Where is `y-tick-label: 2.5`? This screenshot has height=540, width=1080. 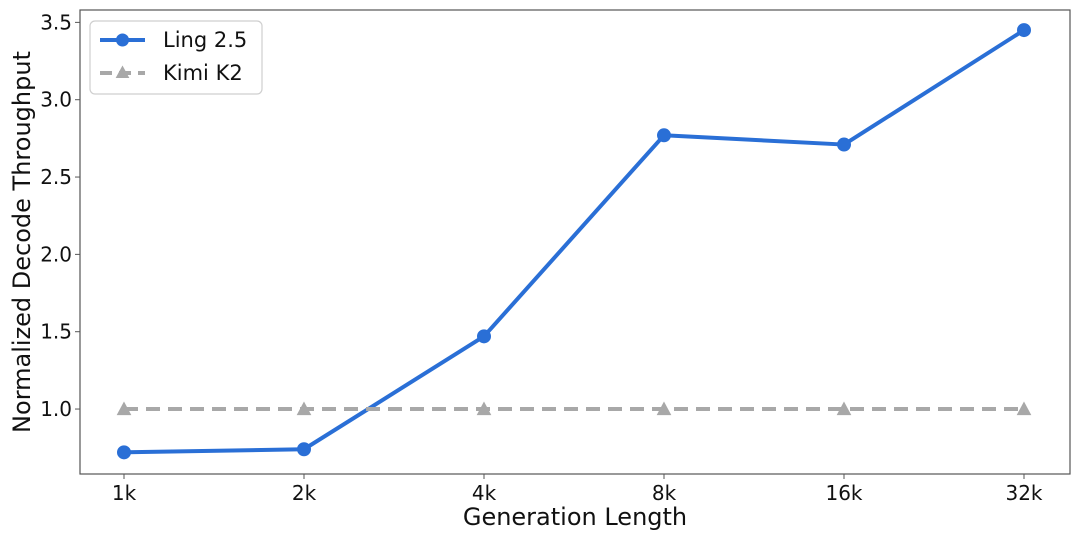
y-tick-label: 2.5 is located at coordinates (56, 177).